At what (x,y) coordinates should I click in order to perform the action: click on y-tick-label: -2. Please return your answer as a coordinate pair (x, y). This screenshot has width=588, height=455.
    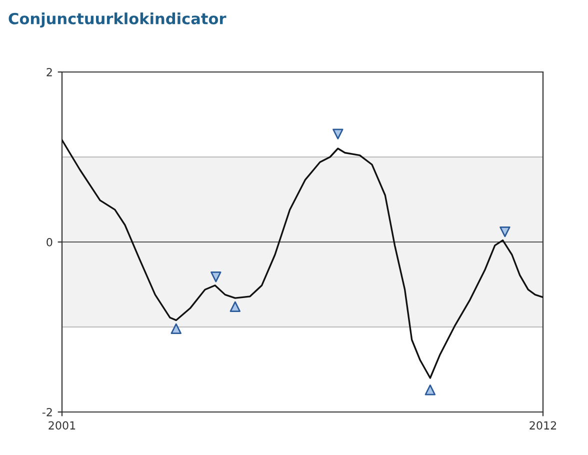
    Looking at the image, I should click on (47, 412).